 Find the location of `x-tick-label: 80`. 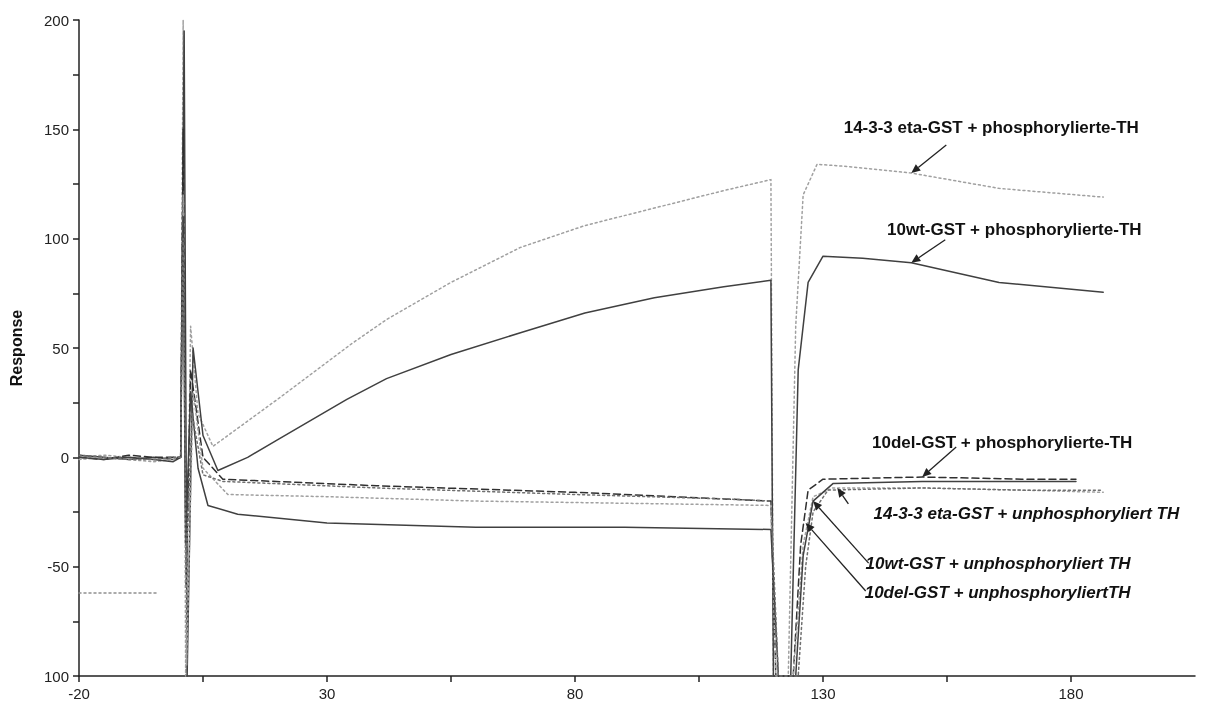

x-tick-label: 80 is located at coordinates (575, 693).